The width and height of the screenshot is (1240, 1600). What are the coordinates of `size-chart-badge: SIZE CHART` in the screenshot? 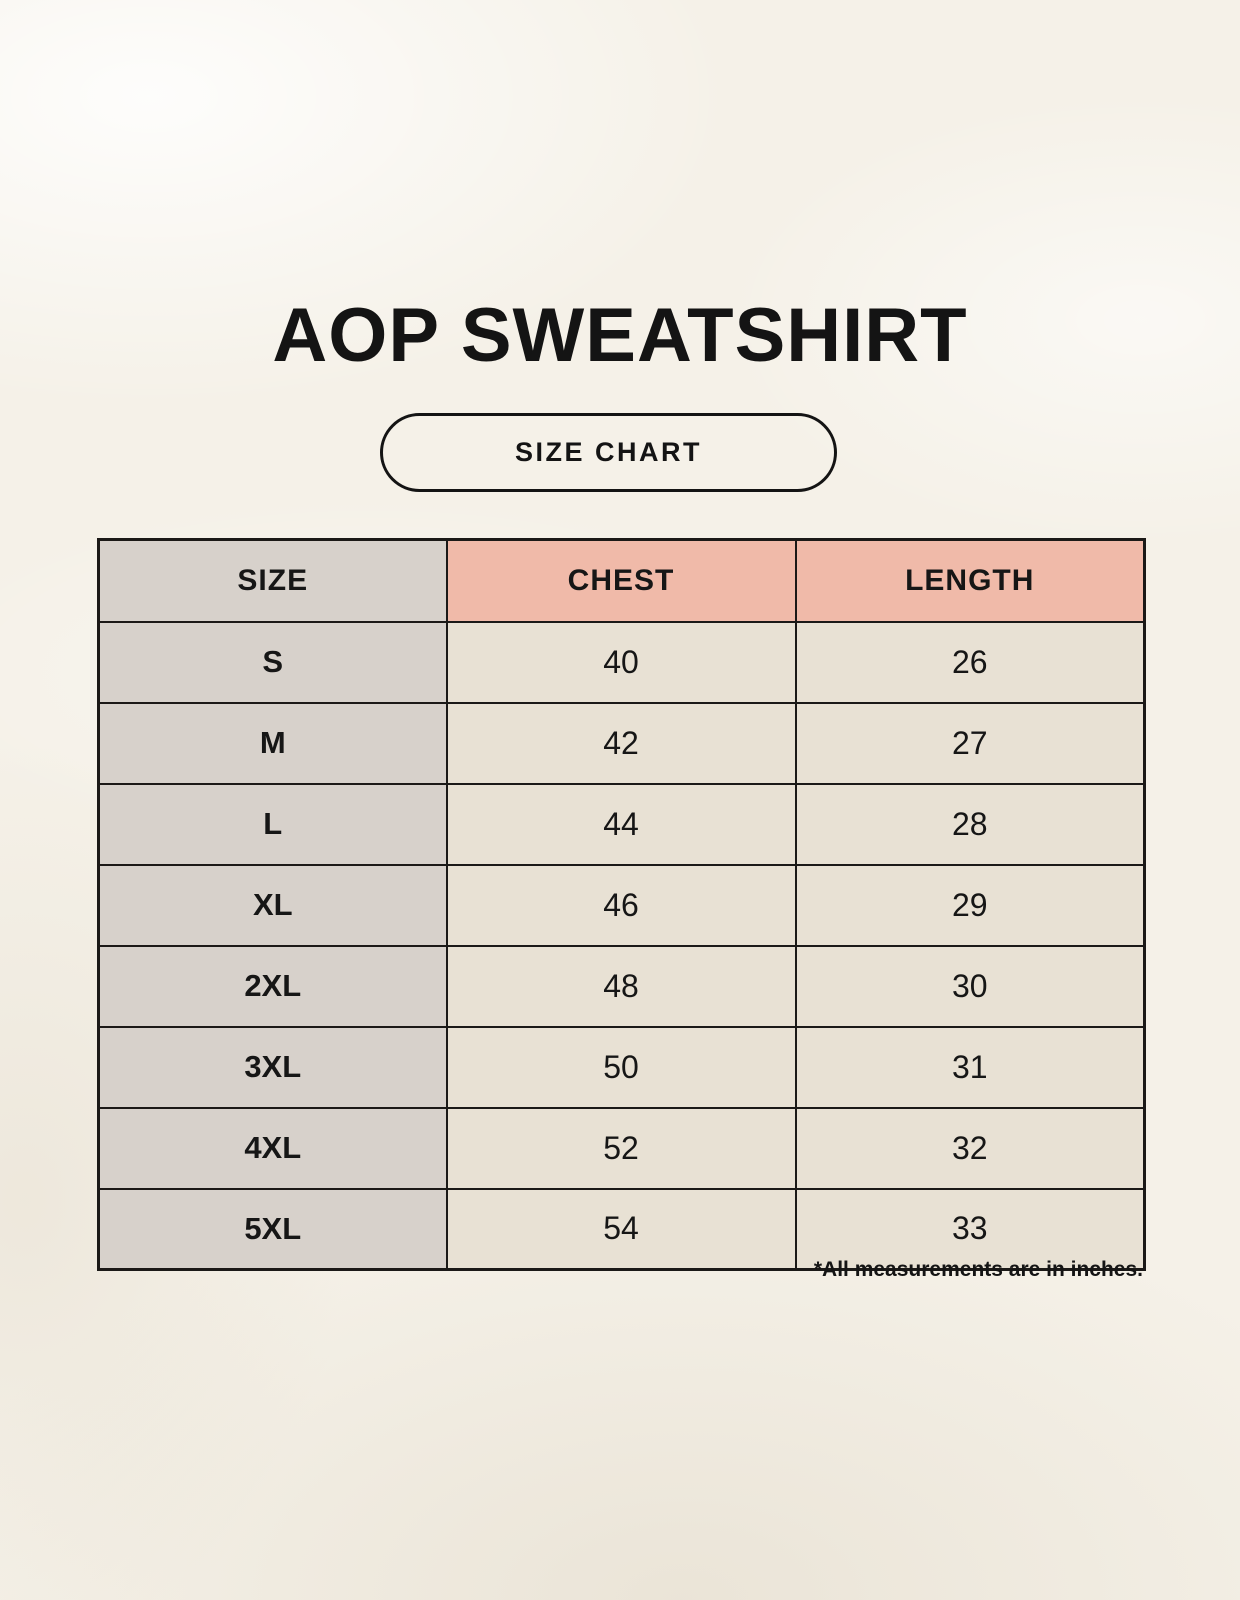 It's located at (608, 452).